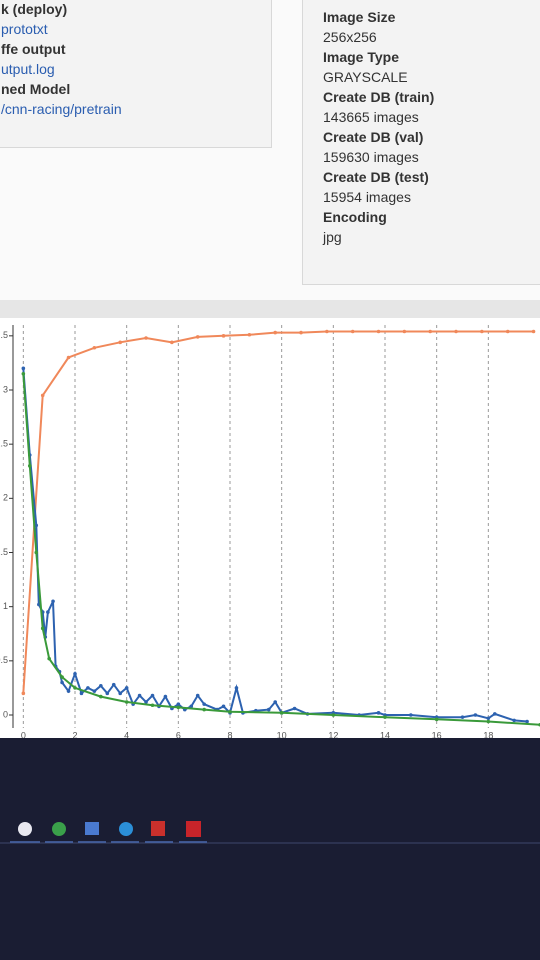 This screenshot has width=540, height=960. Describe the element at coordinates (4, 444) in the screenshot. I see `y-tick-label: 2.5` at that location.